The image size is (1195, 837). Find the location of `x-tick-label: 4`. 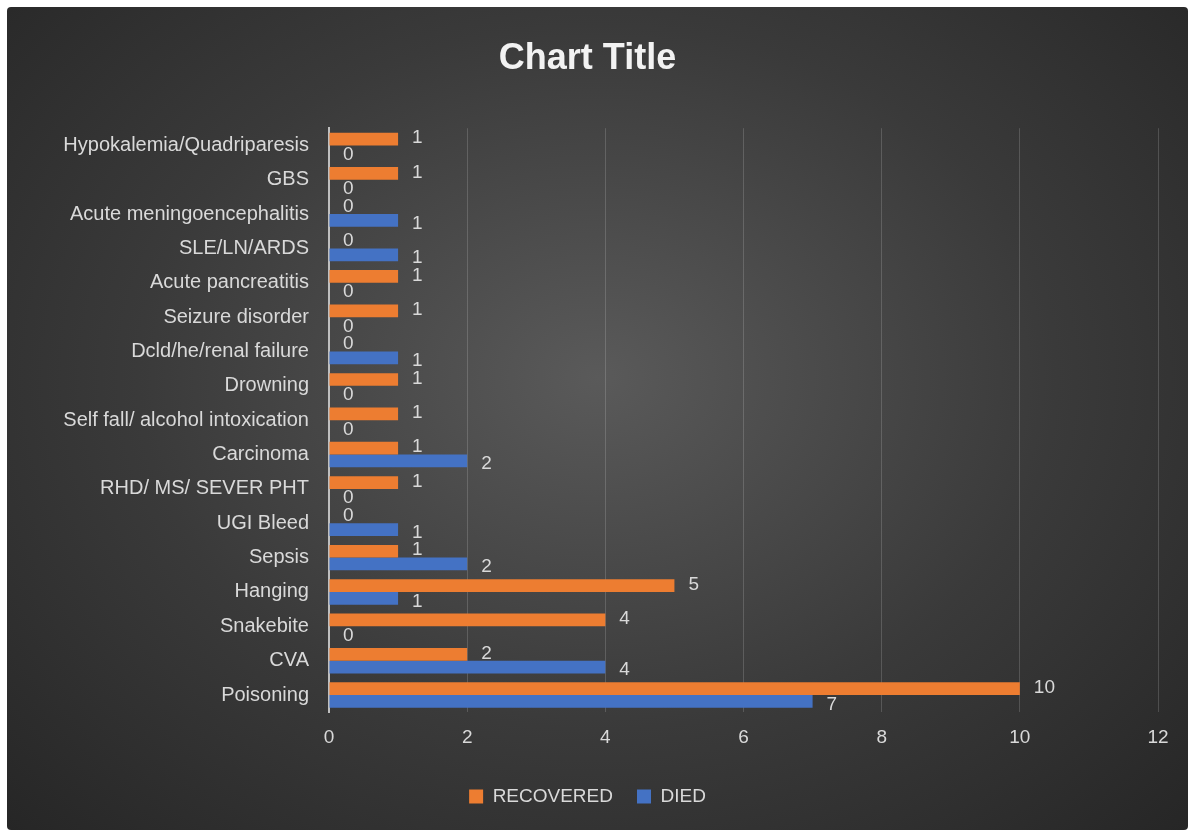

x-tick-label: 4 is located at coordinates (606, 736).